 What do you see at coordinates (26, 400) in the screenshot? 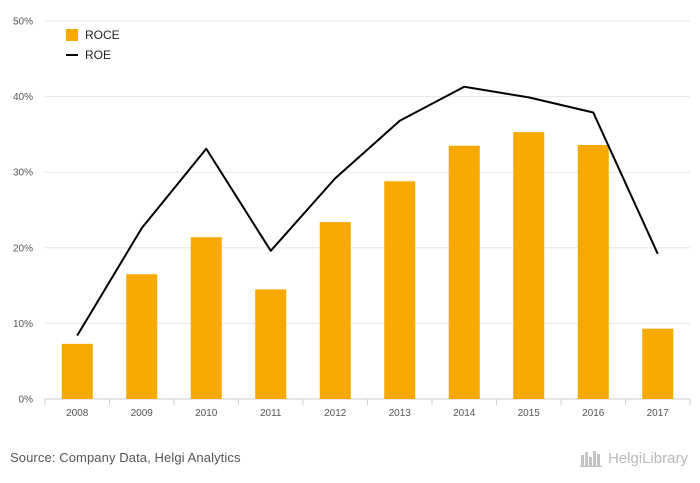
I see `y-tick-label: 0%` at bounding box center [26, 400].